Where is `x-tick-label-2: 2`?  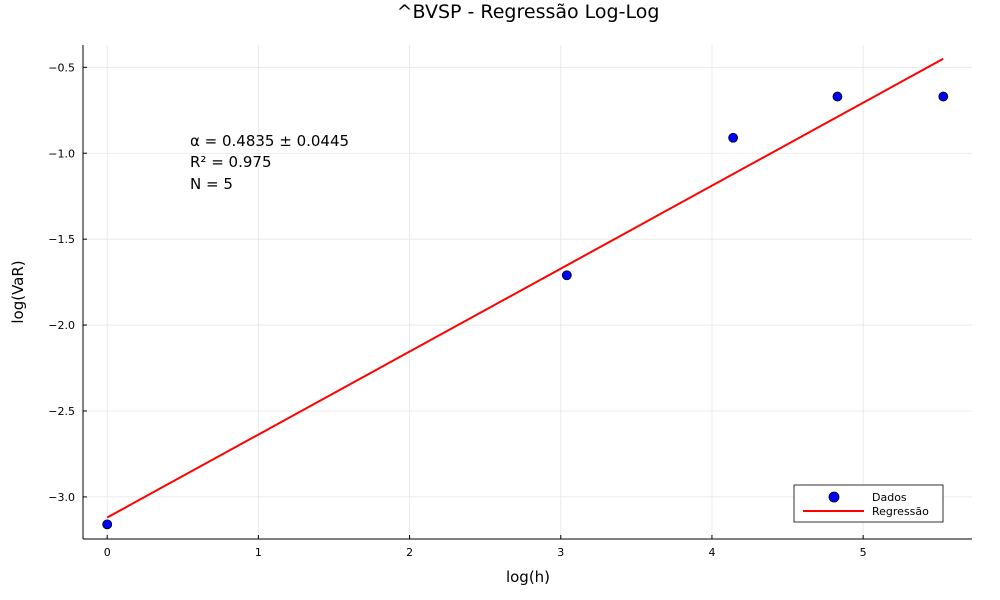 x-tick-label-2: 2 is located at coordinates (409, 552).